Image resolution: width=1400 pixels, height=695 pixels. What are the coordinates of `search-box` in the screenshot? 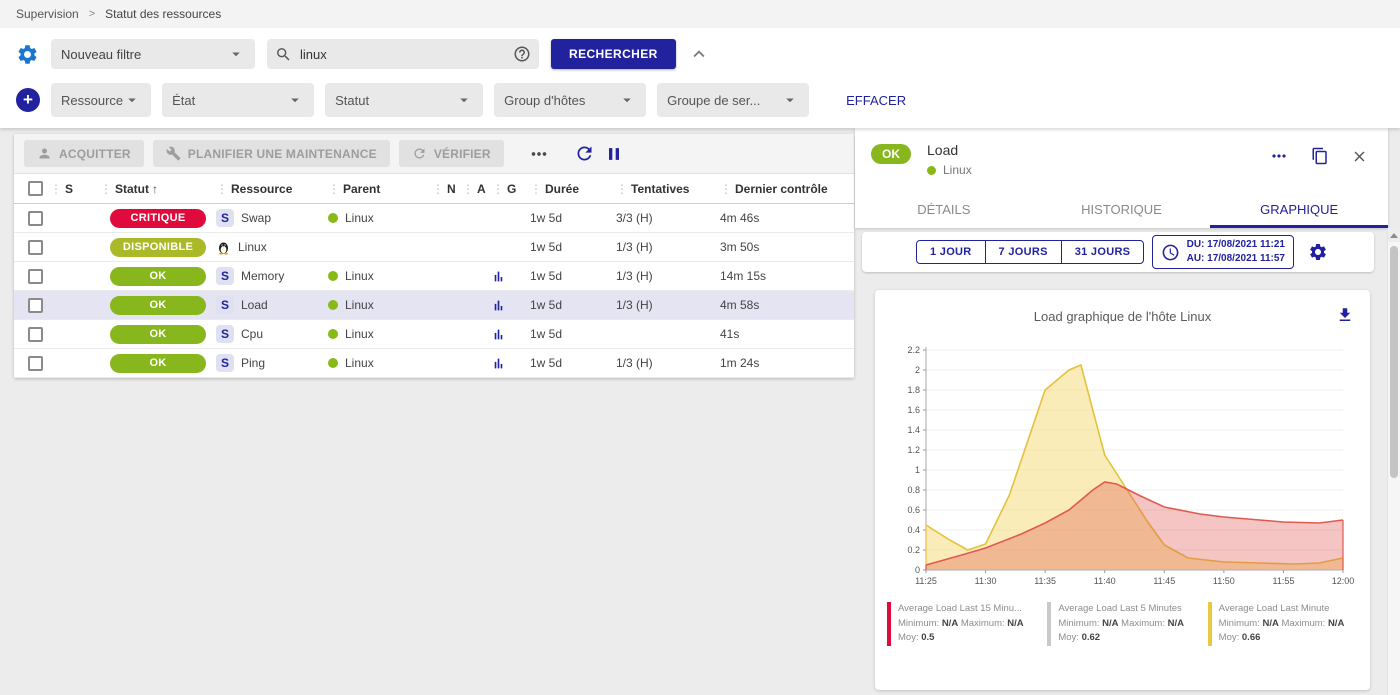 It's located at (403, 54).